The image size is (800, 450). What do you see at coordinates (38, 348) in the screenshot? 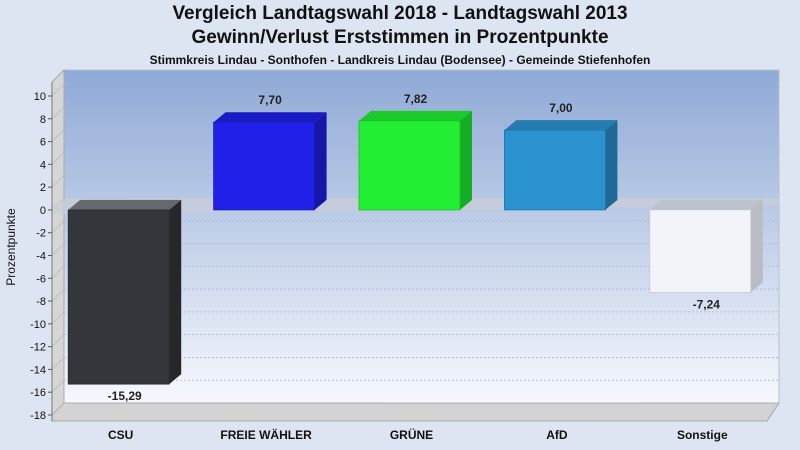
I see `y-tick-label: -12` at bounding box center [38, 348].